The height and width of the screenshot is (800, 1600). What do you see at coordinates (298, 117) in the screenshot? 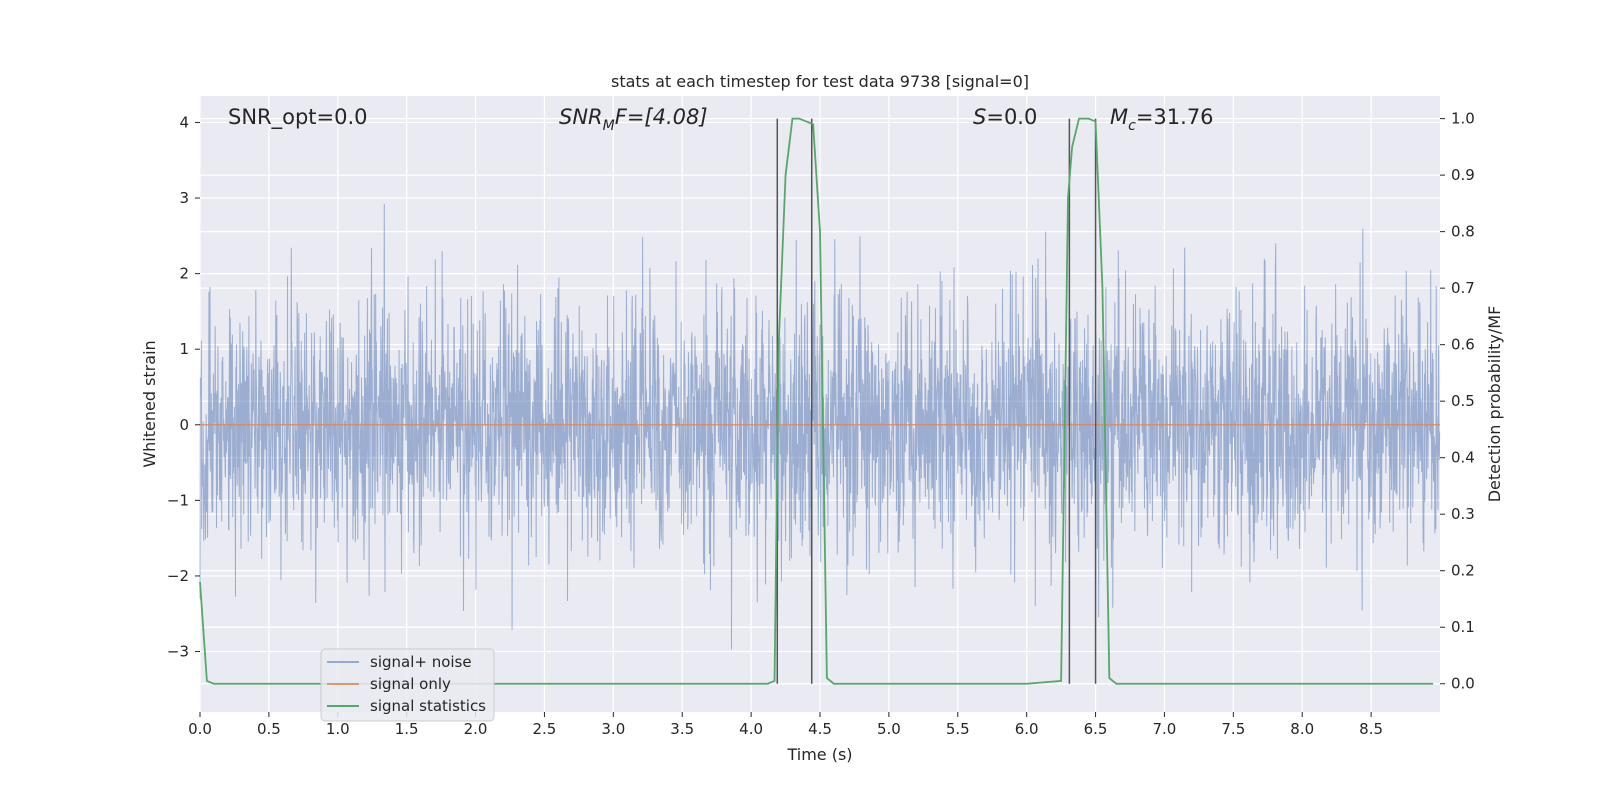
I see `annotation-snr-opt: SNR_opt=0.0` at bounding box center [298, 117].